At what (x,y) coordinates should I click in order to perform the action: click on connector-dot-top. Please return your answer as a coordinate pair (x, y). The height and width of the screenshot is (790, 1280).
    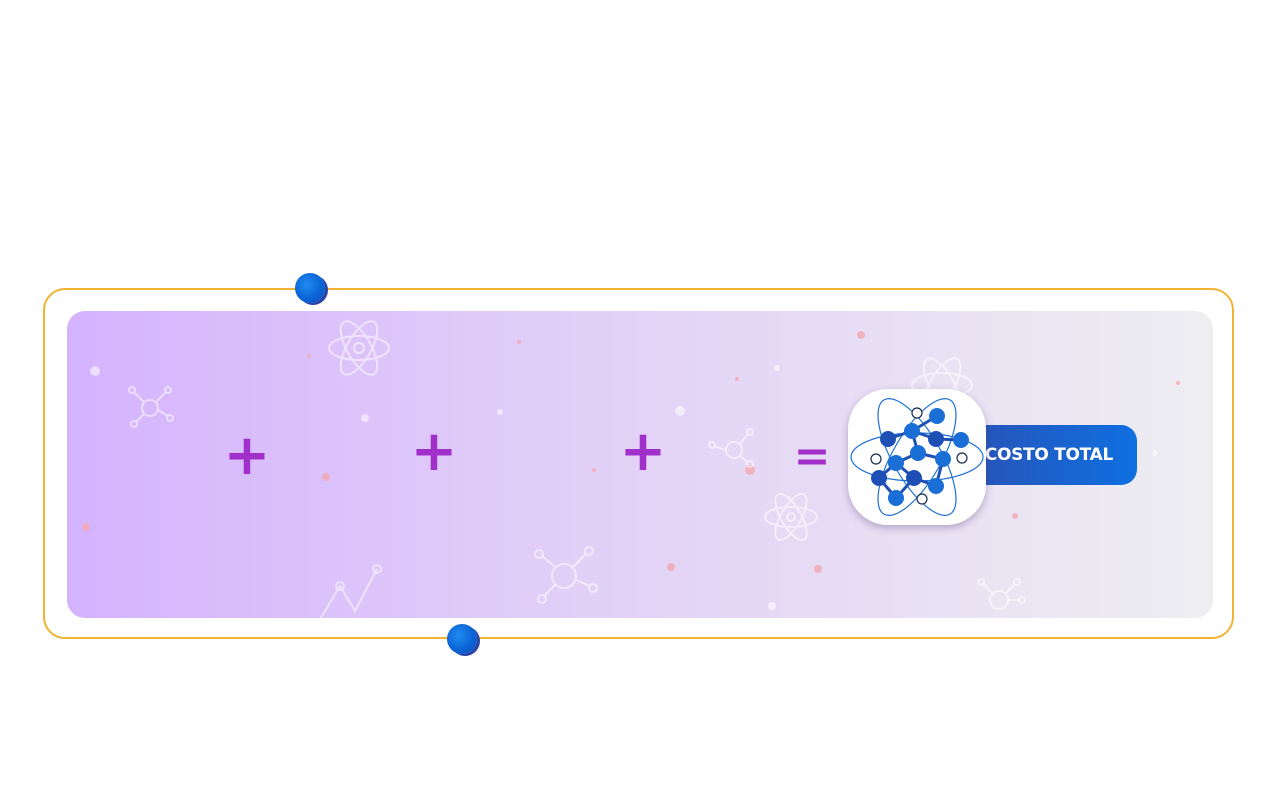
    Looking at the image, I should click on (310, 288).